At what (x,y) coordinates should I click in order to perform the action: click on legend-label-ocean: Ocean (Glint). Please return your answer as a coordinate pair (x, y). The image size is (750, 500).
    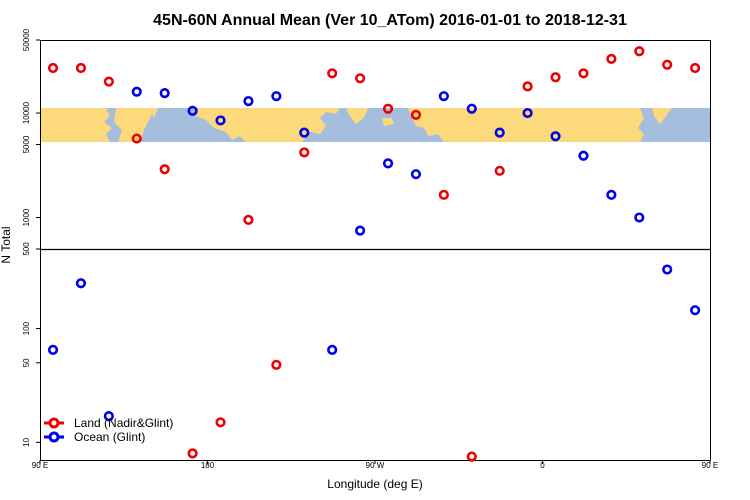
    Looking at the image, I should click on (109, 437).